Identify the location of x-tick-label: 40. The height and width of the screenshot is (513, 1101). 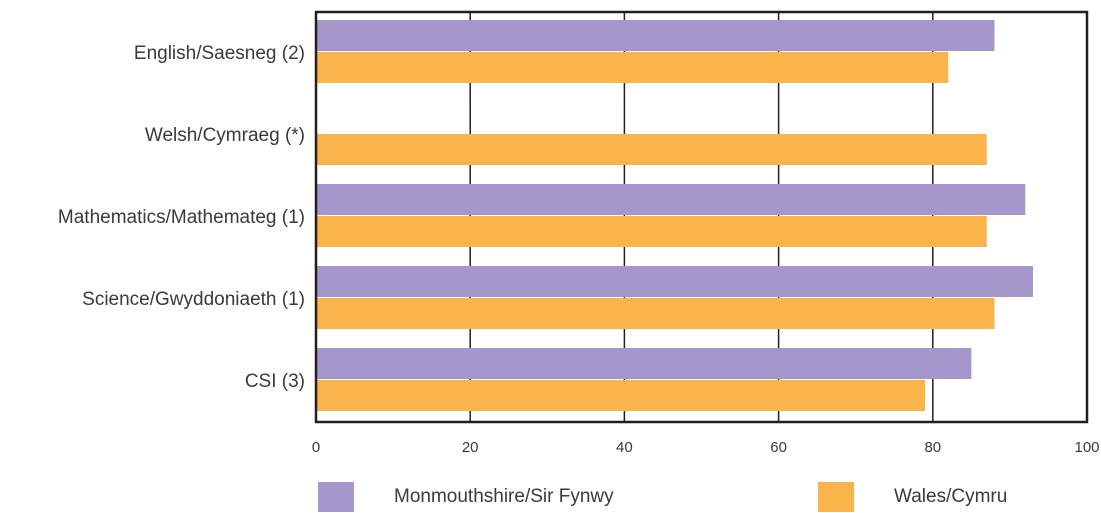
(624, 447).